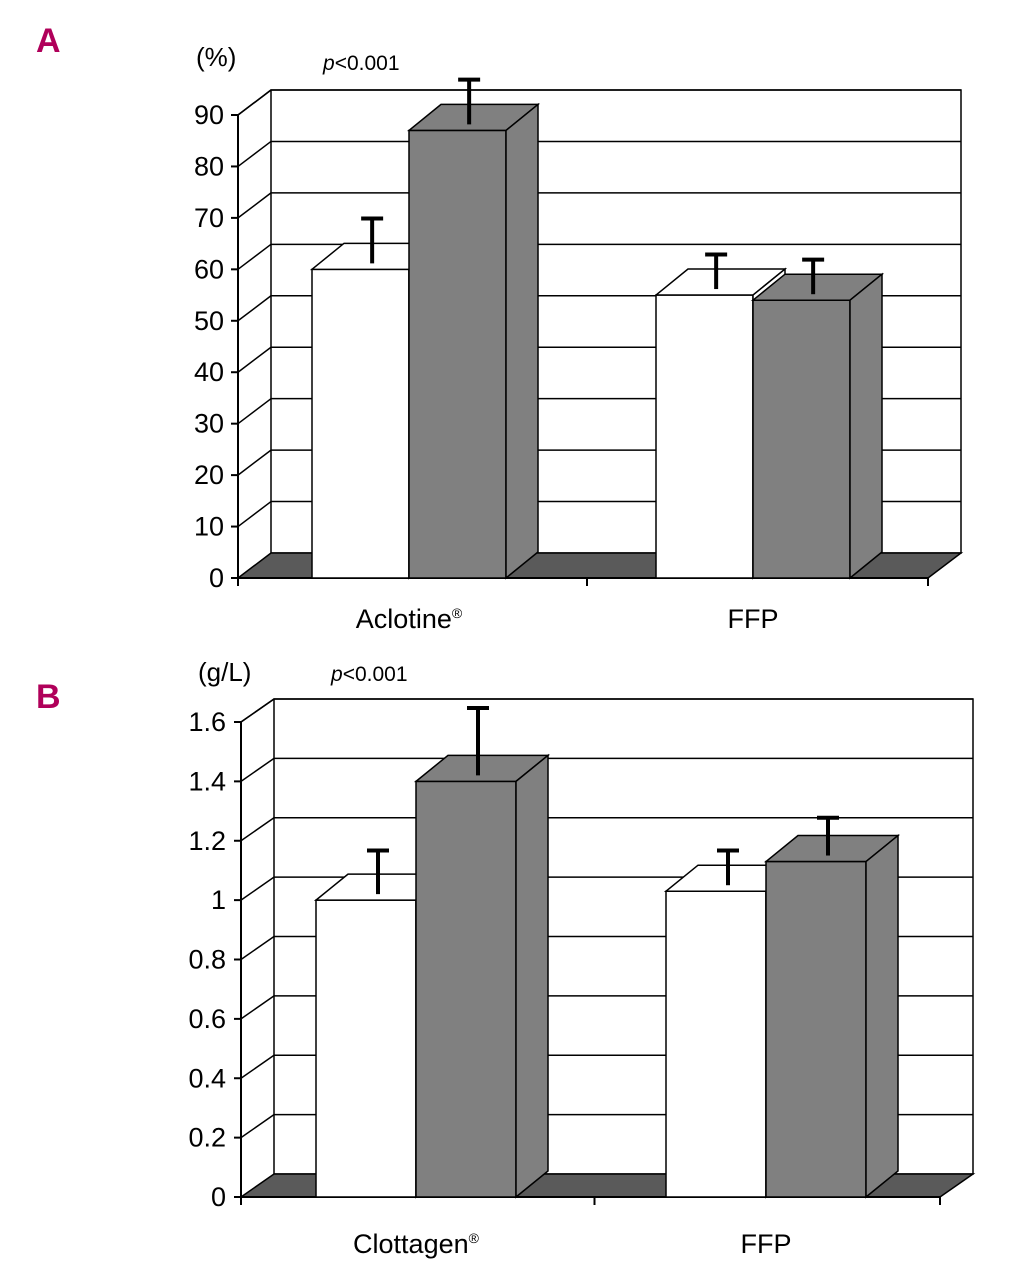  I want to click on bar-clottagen-after, so click(466, 989).